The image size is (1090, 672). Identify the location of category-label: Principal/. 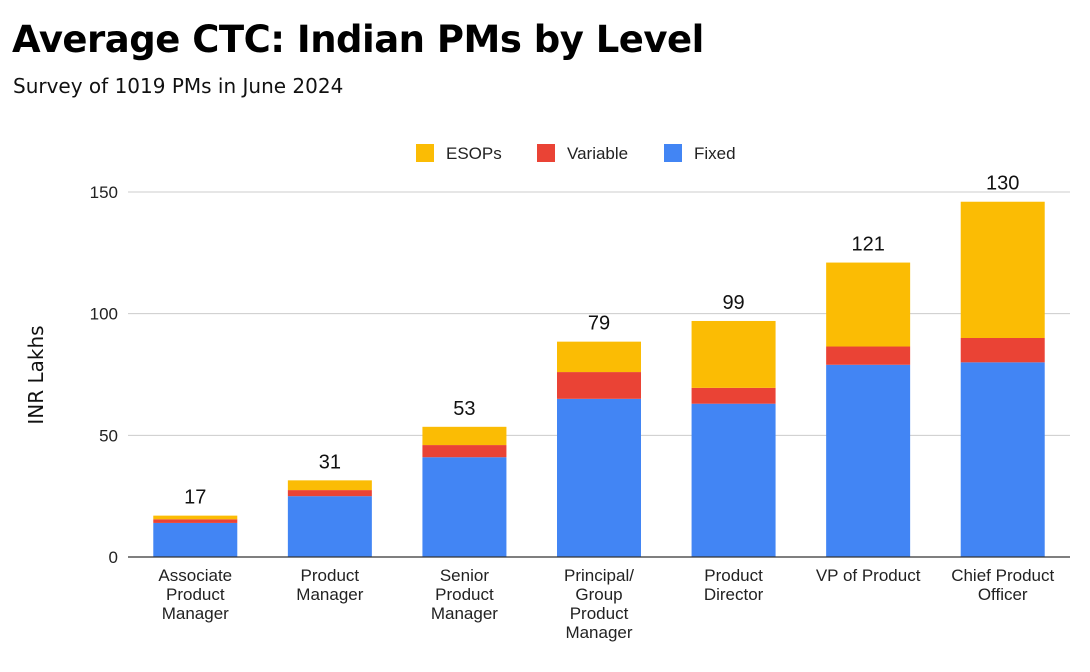
(599, 575).